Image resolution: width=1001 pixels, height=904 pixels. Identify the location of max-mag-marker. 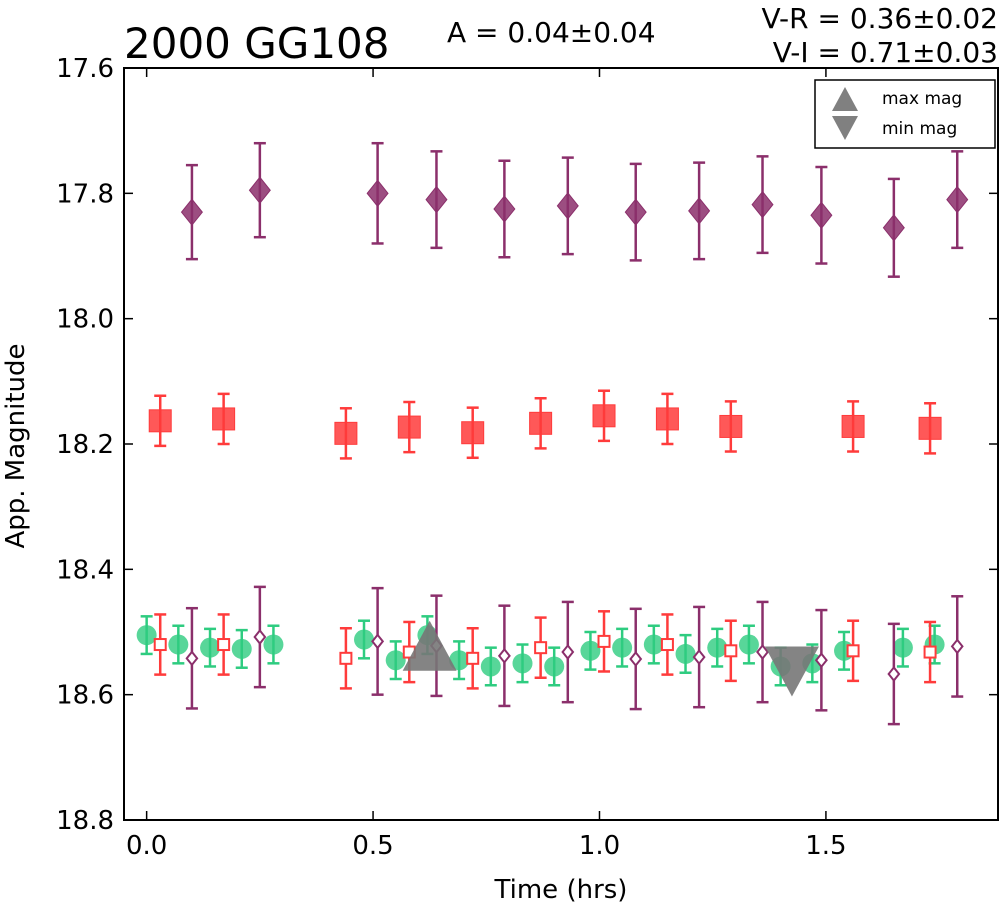
(429, 645).